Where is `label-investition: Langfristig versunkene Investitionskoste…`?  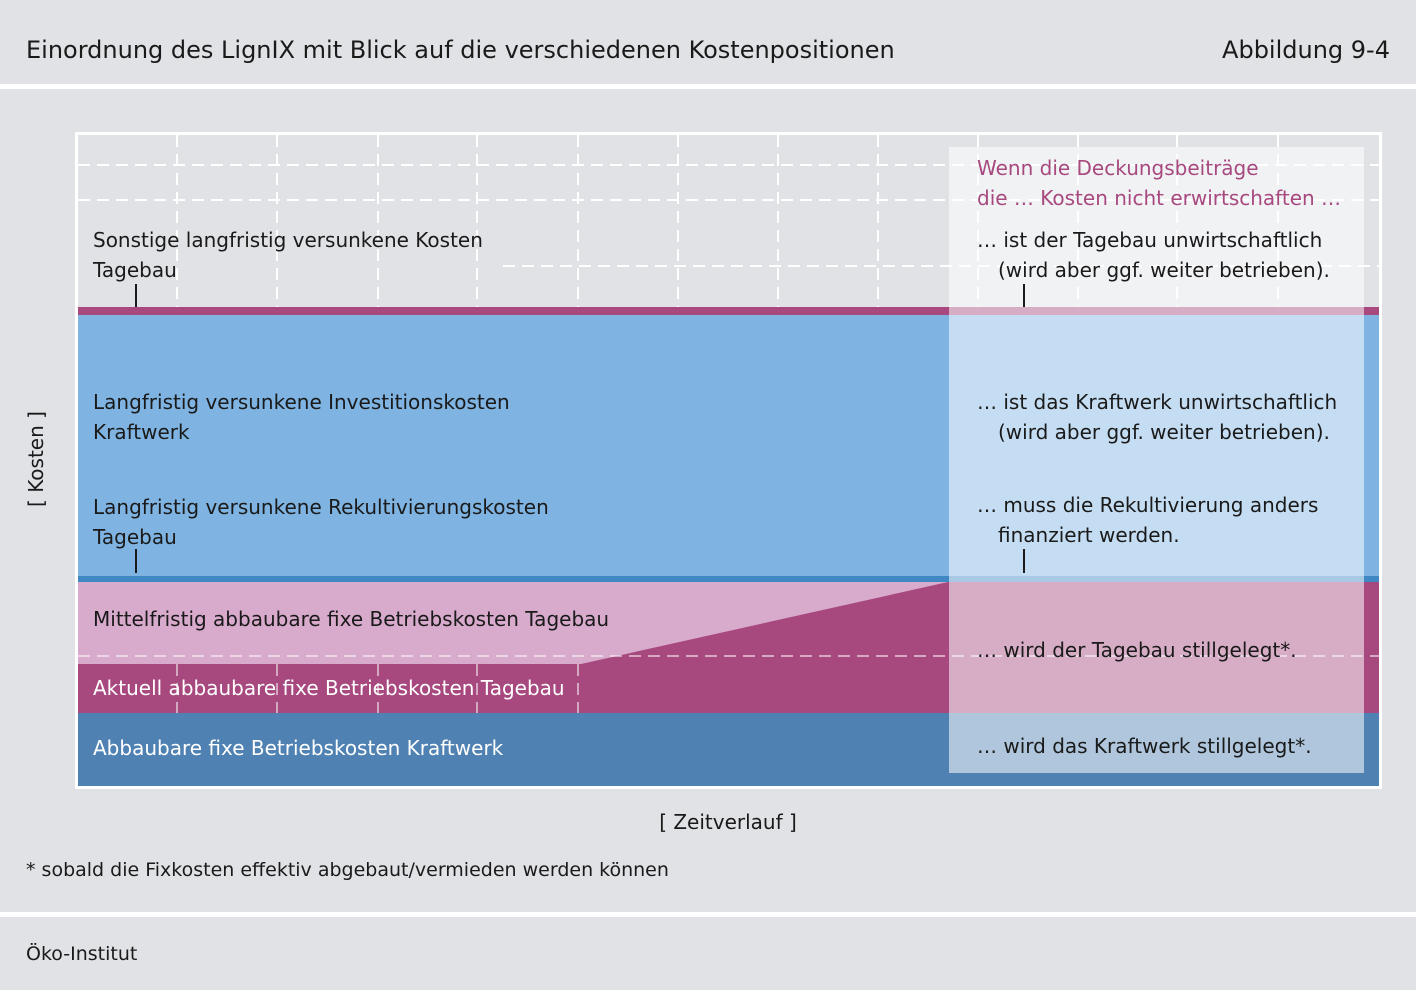
label-investition: Langfristig versunkene Investitionskoste… is located at coordinates (301, 417).